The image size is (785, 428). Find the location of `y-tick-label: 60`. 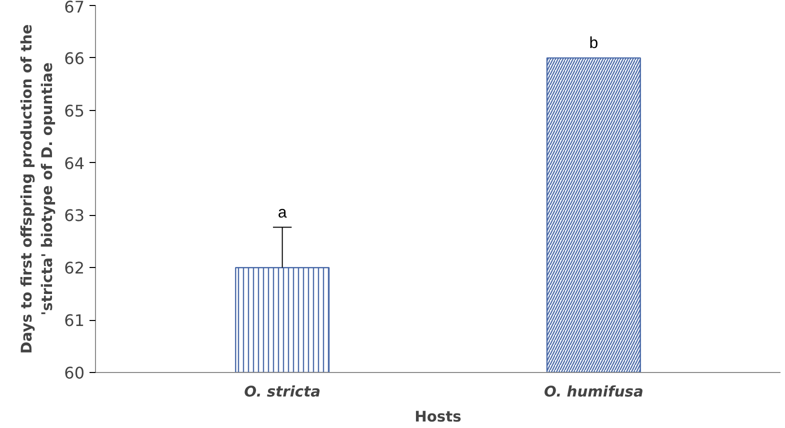

y-tick-label: 60 is located at coordinates (74, 373).